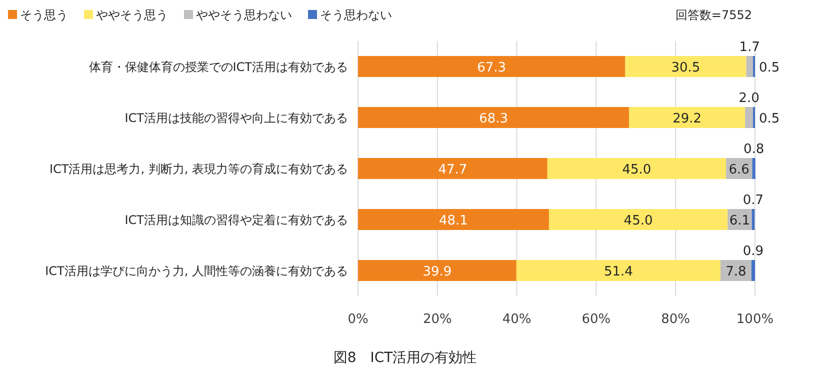 Image resolution: width=831 pixels, height=371 pixels. I want to click on y-tick-label: 体育・保健体育の授業でのICT活用は有効である, so click(218, 67).